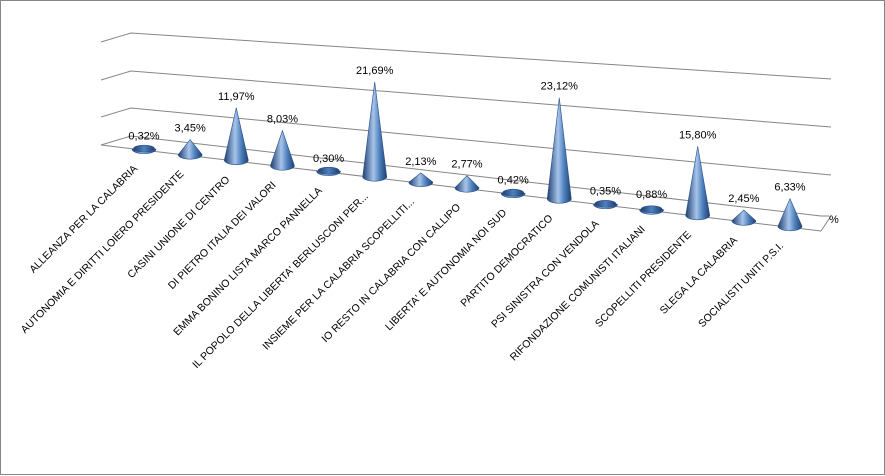 The height and width of the screenshot is (476, 885). I want to click on category-label-4: DI PIETRO ITALIA DEI VALORI, so click(222, 235).